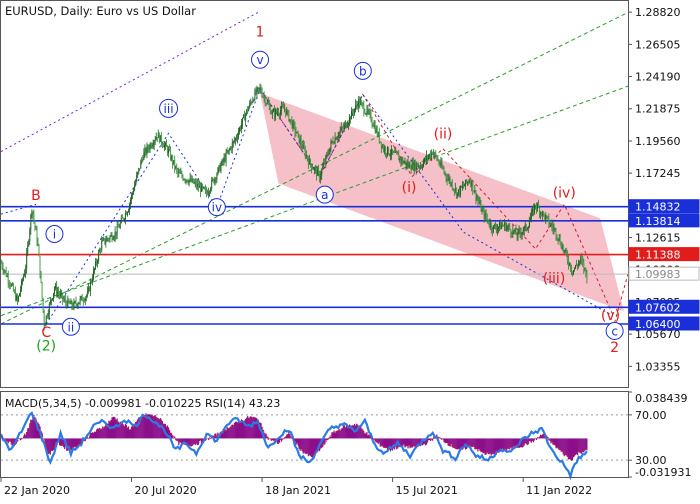  What do you see at coordinates (658, 109) in the screenshot?
I see `price-tick-label: 1.21875` at bounding box center [658, 109].